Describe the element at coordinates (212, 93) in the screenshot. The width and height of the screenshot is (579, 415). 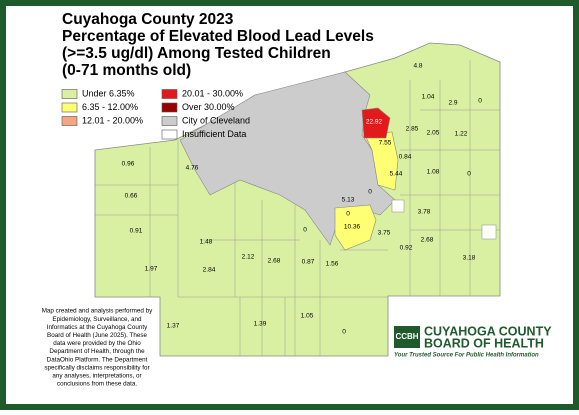
I see `legend-label: 20.01 - 30.00%` at that location.